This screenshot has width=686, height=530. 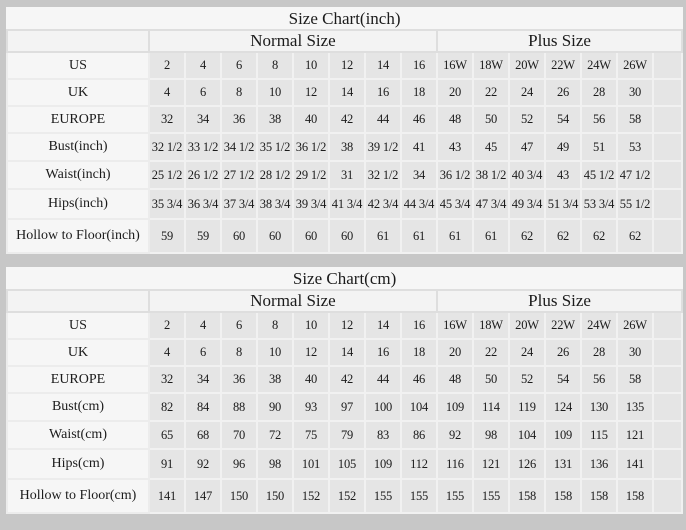 I want to click on size-value-cell: 79, so click(x=347, y=435).